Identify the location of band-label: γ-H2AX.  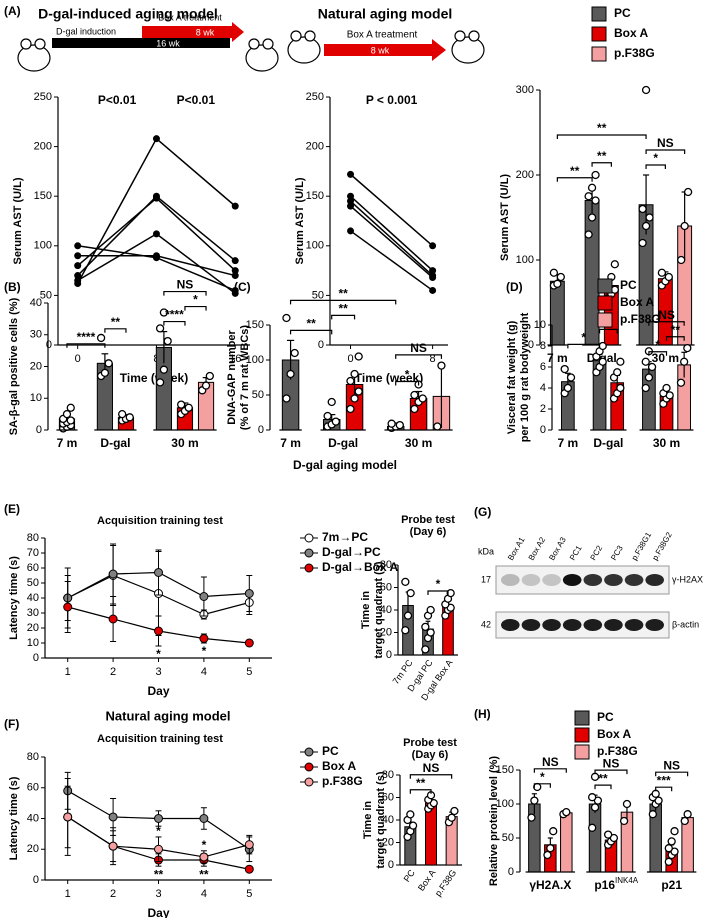
(687, 579).